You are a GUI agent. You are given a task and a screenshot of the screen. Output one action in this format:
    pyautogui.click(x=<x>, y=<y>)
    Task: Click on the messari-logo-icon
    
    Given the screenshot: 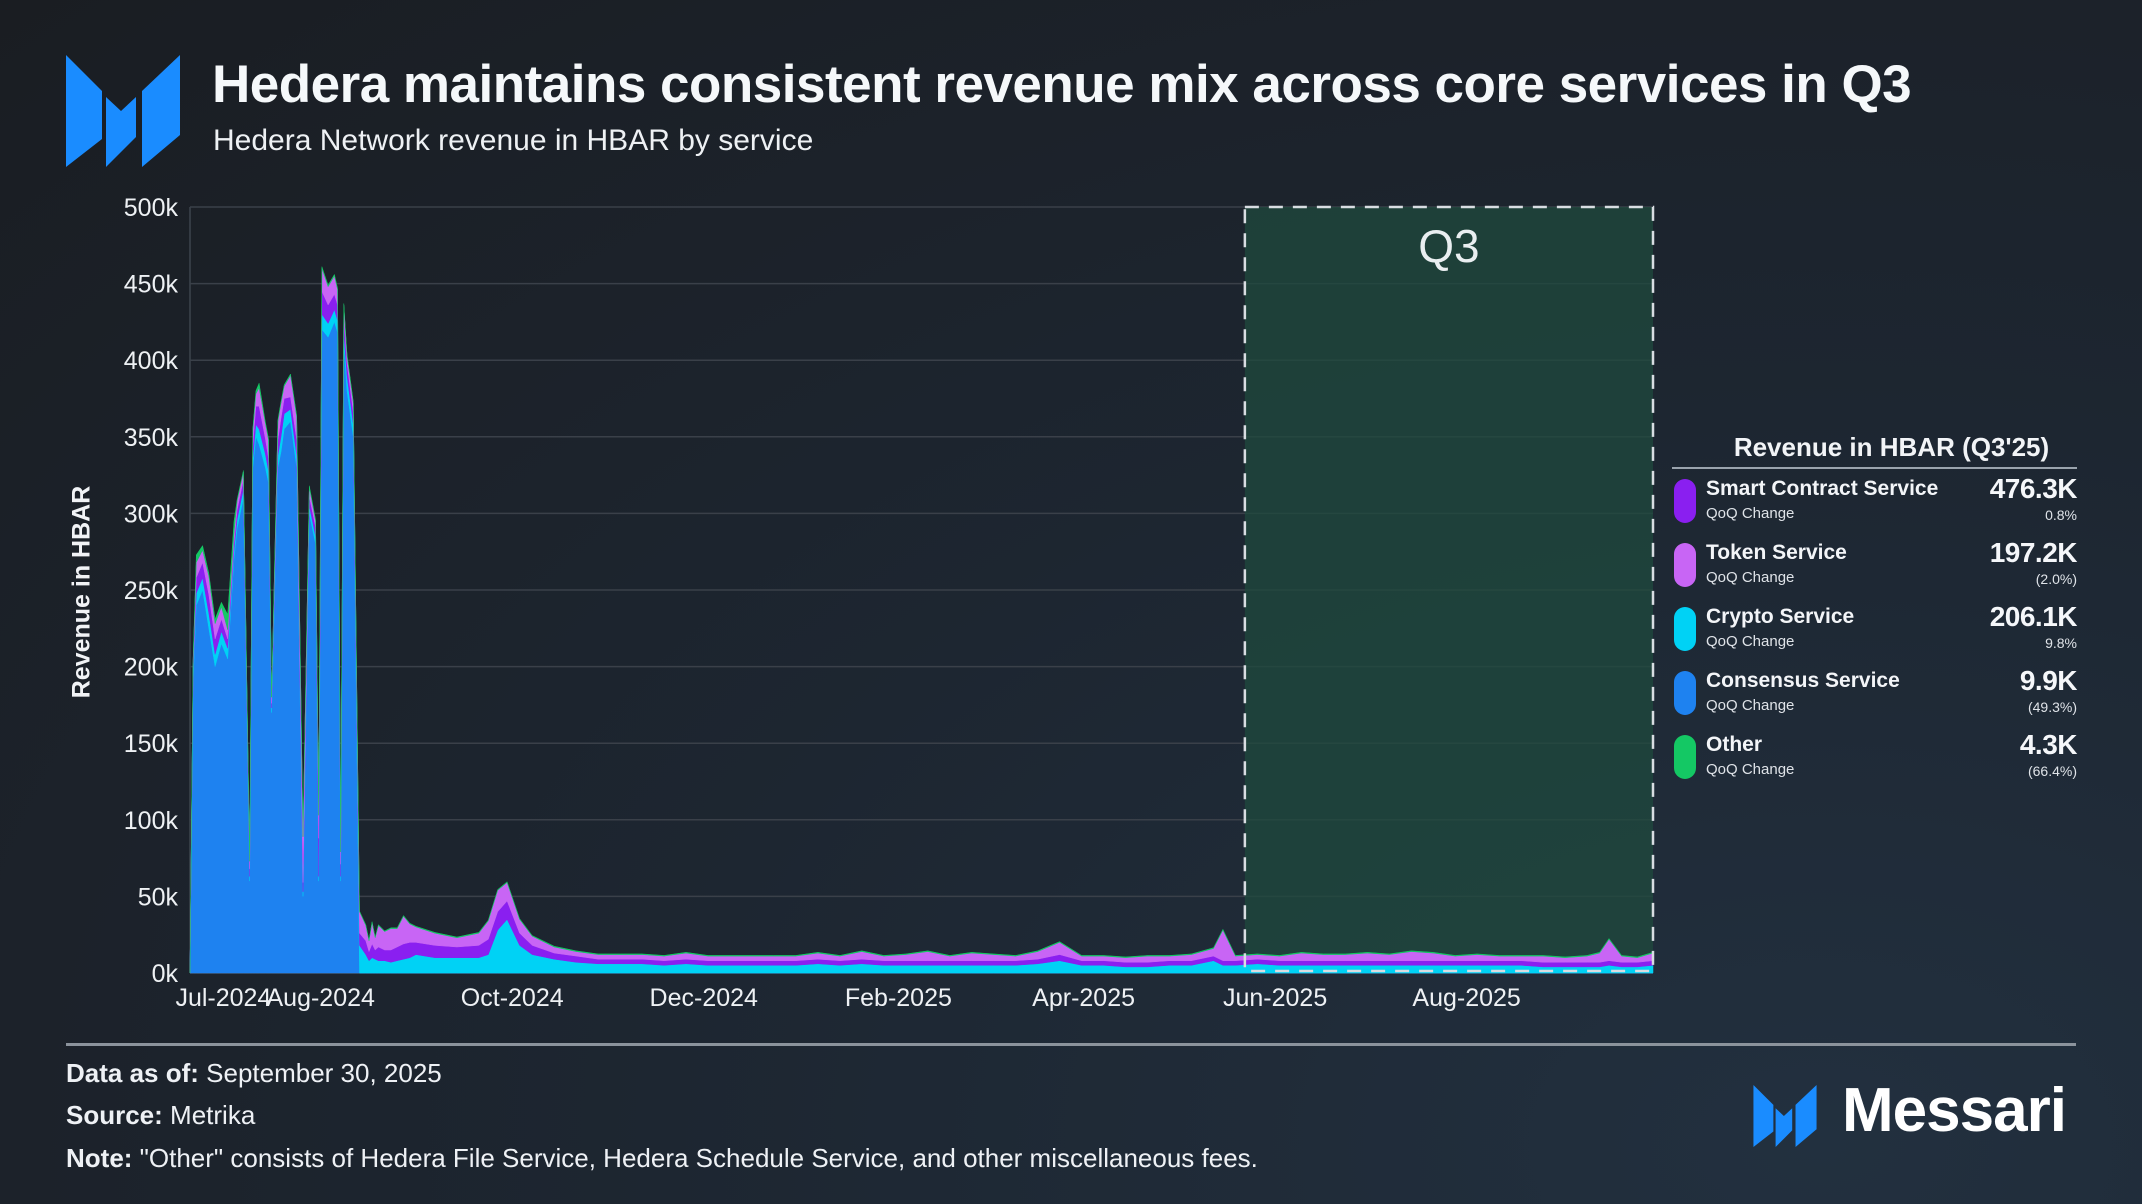 What is the action you would take?
    pyautogui.click(x=123, y=111)
    